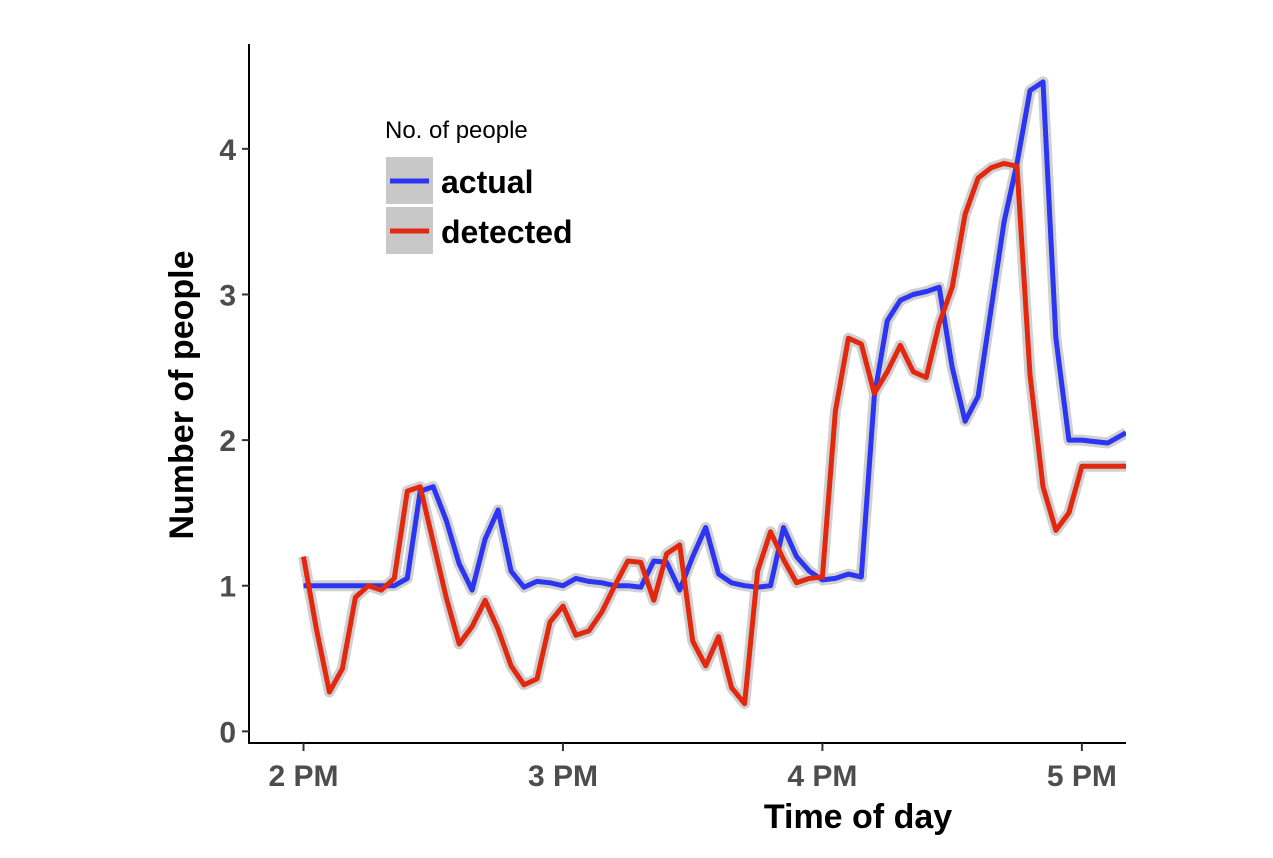  What do you see at coordinates (507, 232) in the screenshot?
I see `legend-label-detected: detected` at bounding box center [507, 232].